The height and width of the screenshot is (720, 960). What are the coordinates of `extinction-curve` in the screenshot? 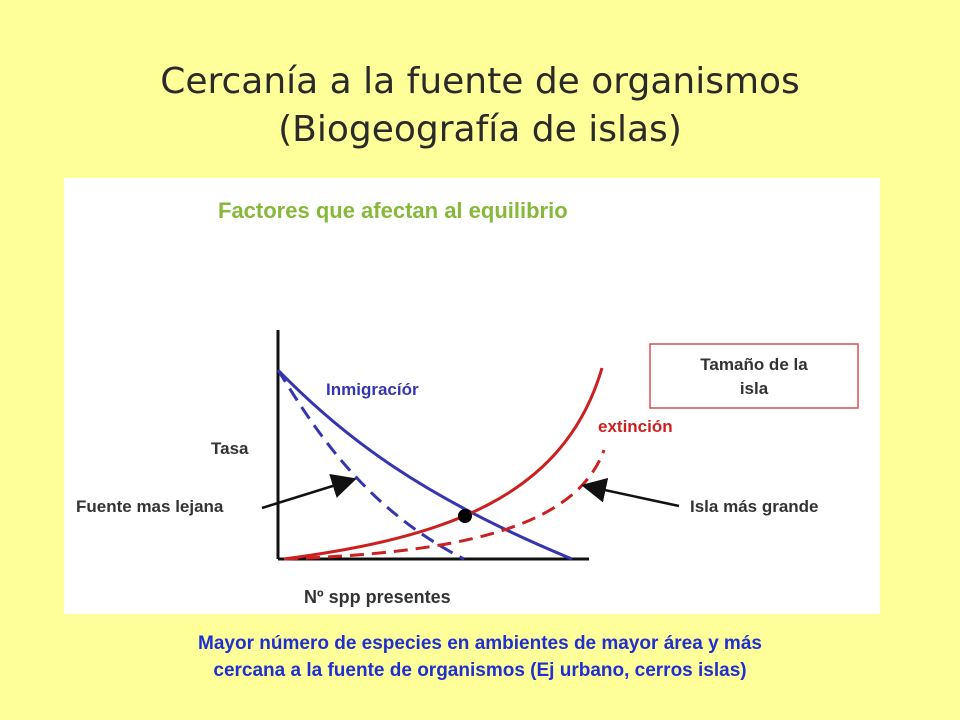 It's located at (443, 464).